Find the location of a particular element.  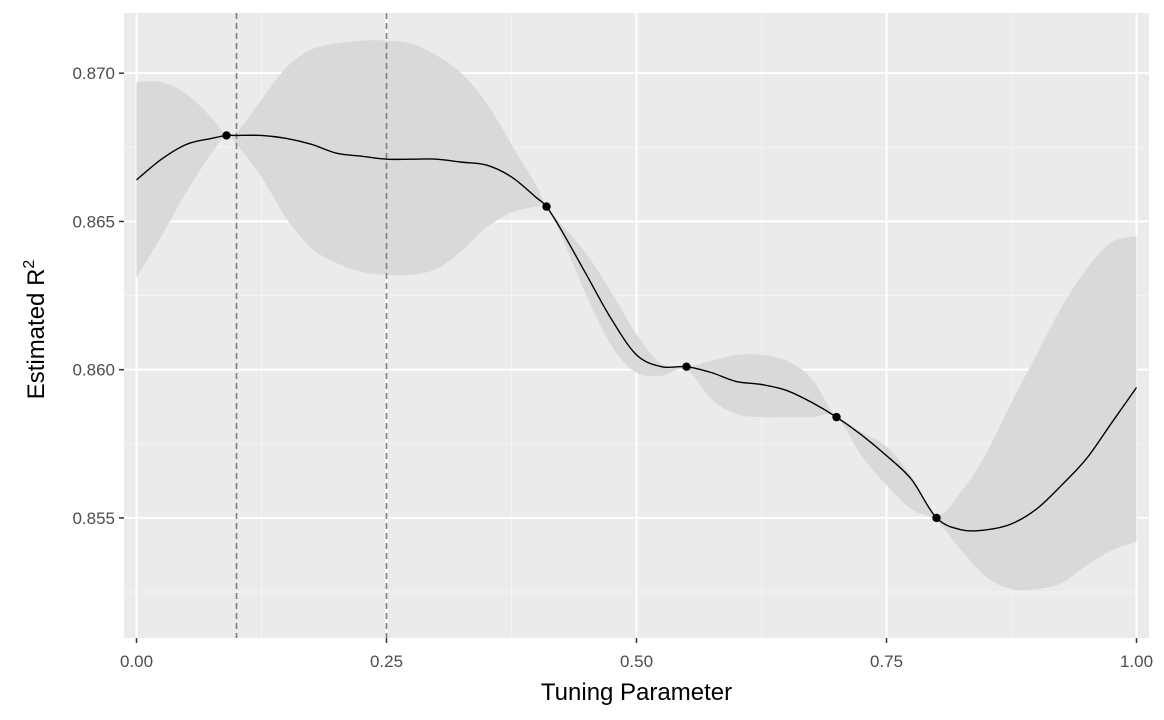

y-tick-label: 0.860 is located at coordinates (93, 370).